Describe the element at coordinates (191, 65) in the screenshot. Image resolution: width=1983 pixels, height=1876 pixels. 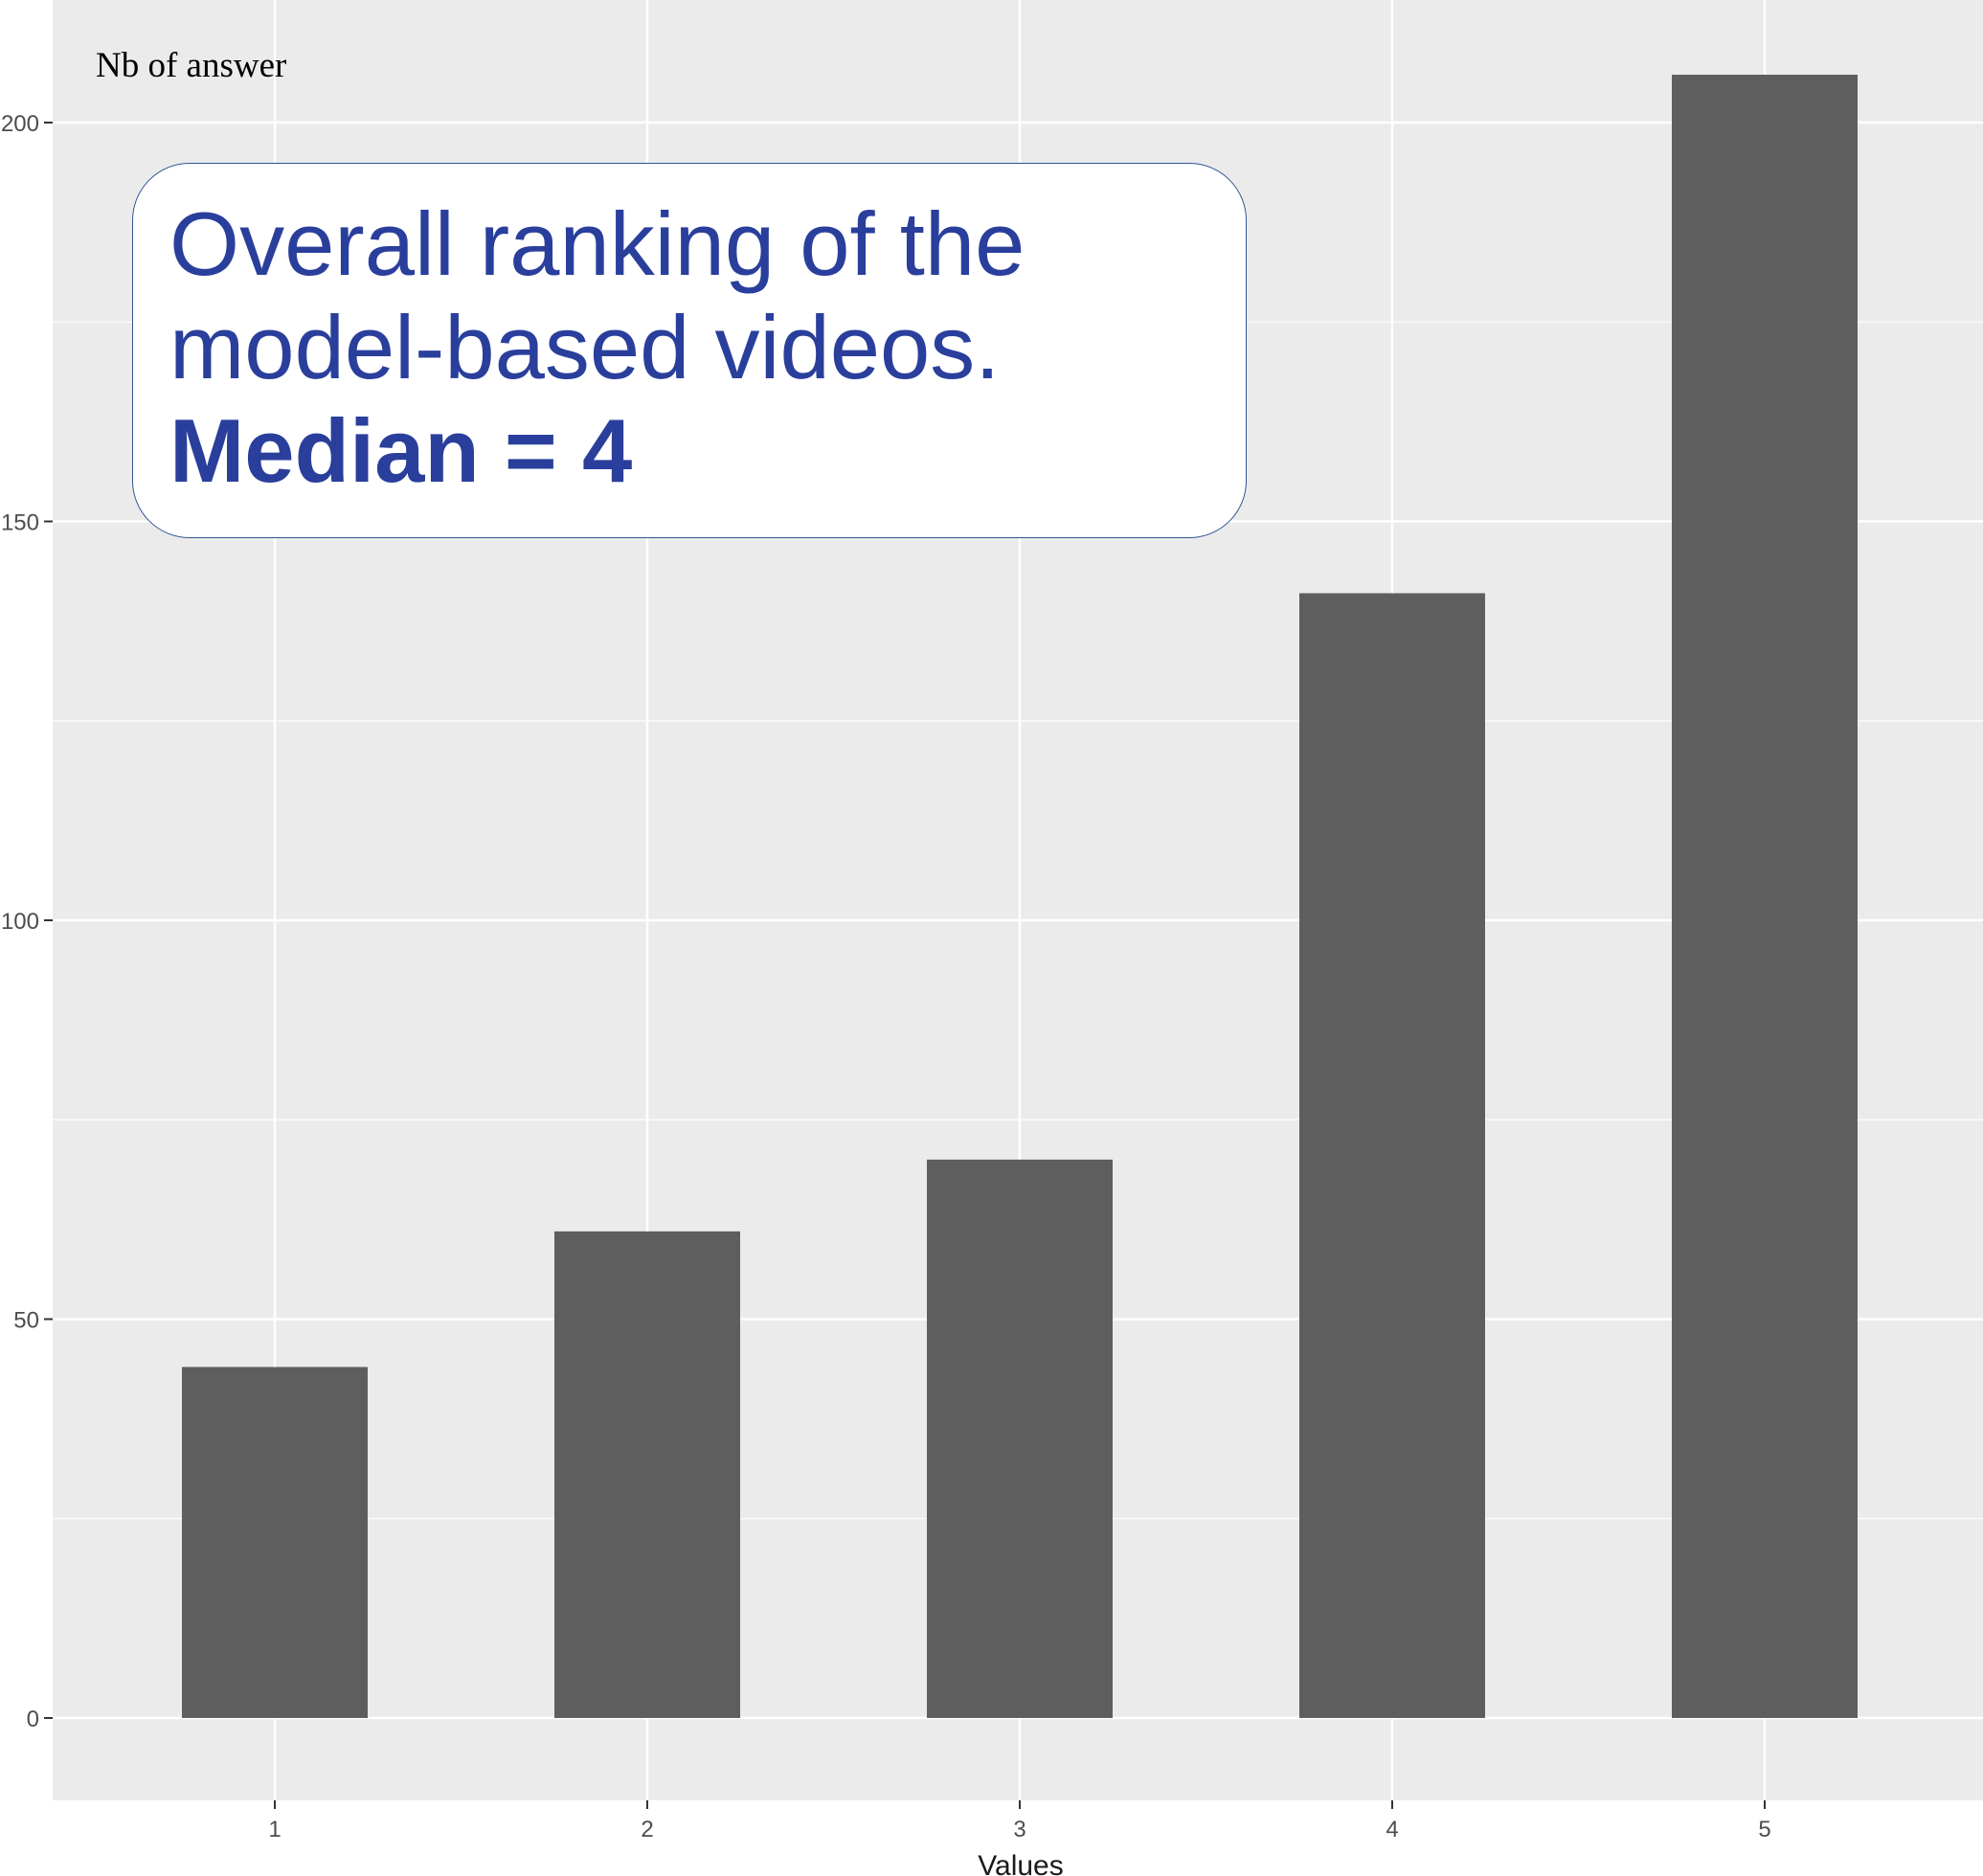
I see `y-axis-title: Nb of answer` at that location.